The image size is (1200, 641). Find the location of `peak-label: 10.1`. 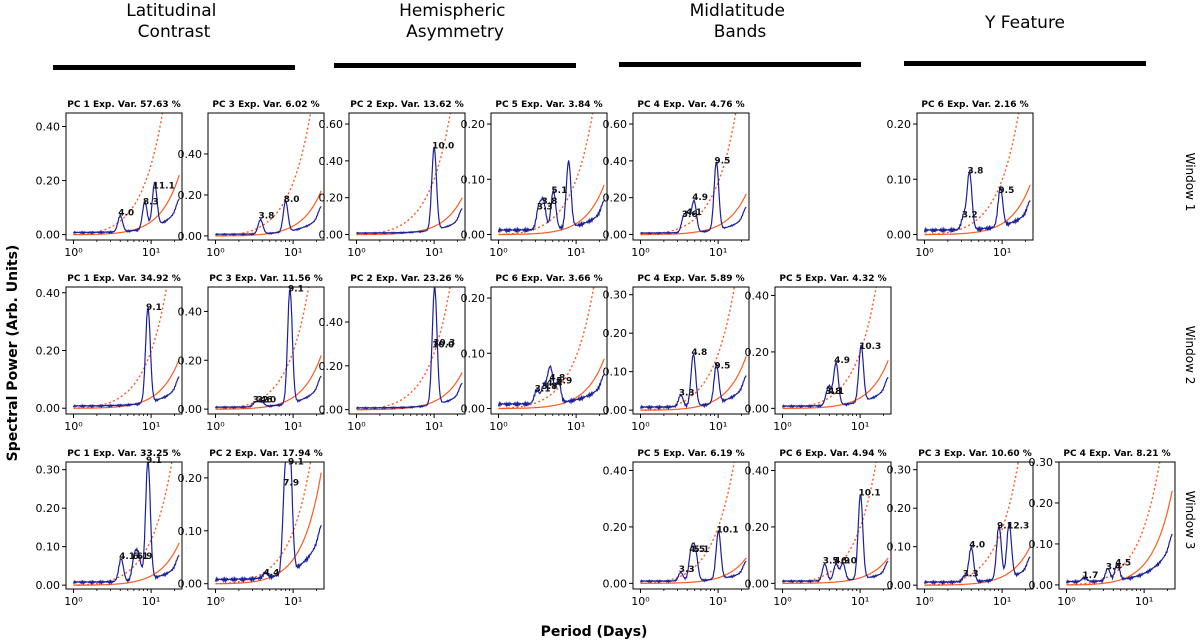

peak-label: 10.1 is located at coordinates (869, 494).